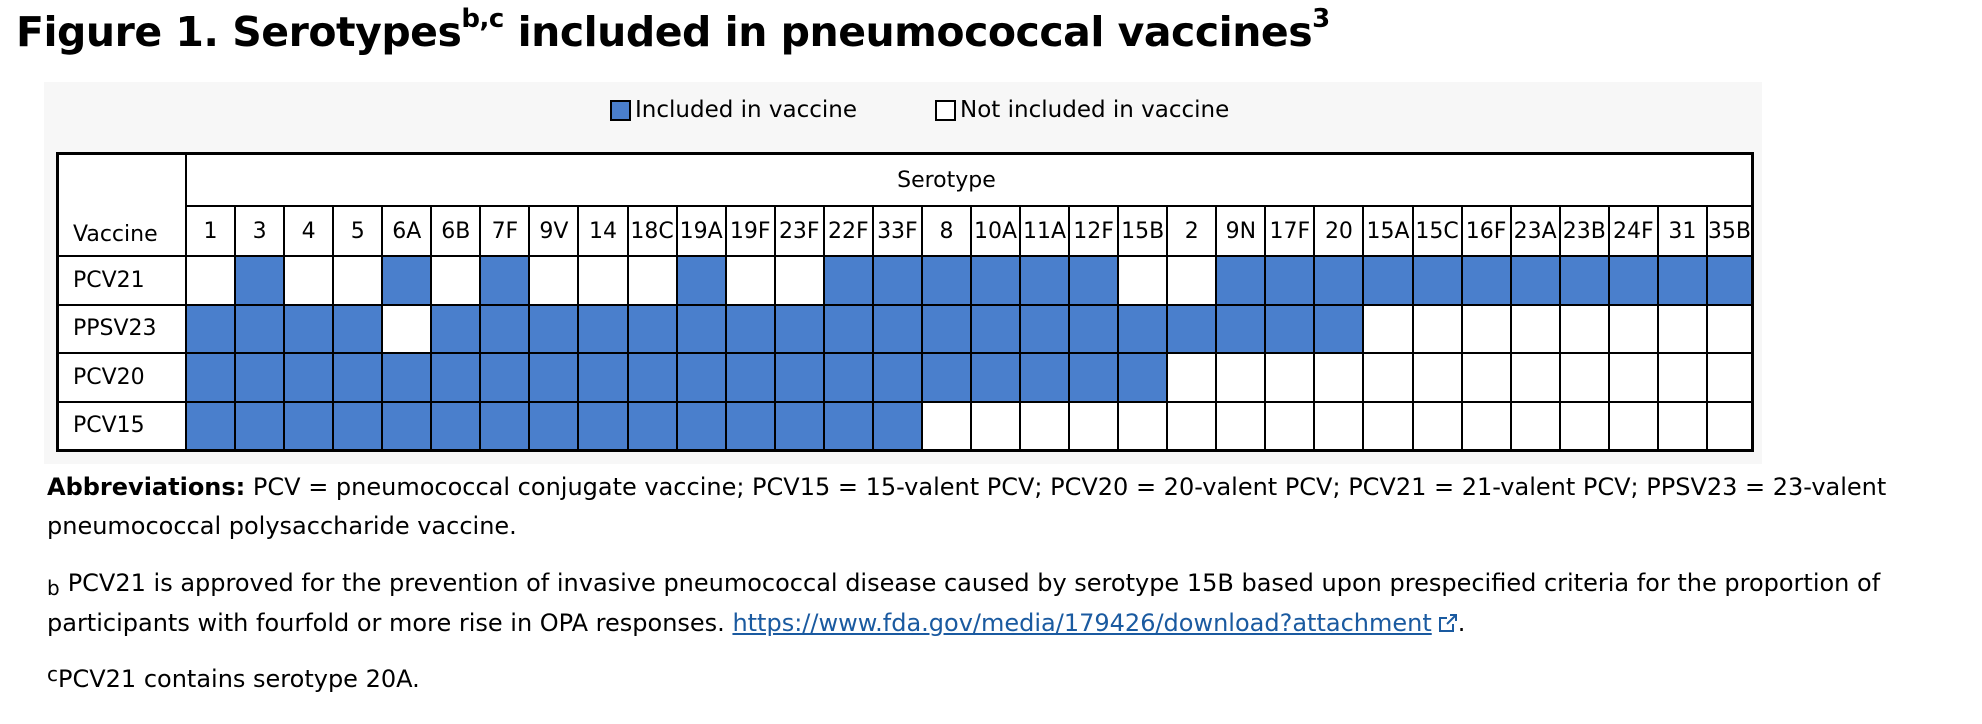 The width and height of the screenshot is (1982, 724). What do you see at coordinates (1583, 230) in the screenshot?
I see `serotype-header-cell: 23B` at bounding box center [1583, 230].